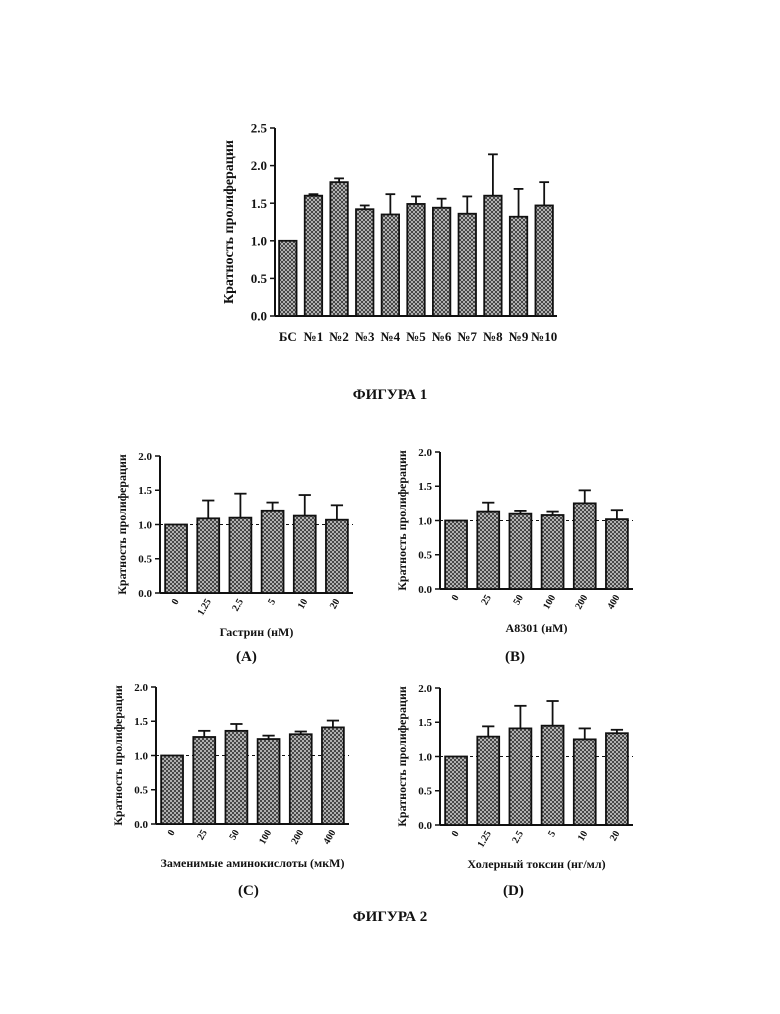  I want to click on x-tick-label: №2, so click(339, 336).